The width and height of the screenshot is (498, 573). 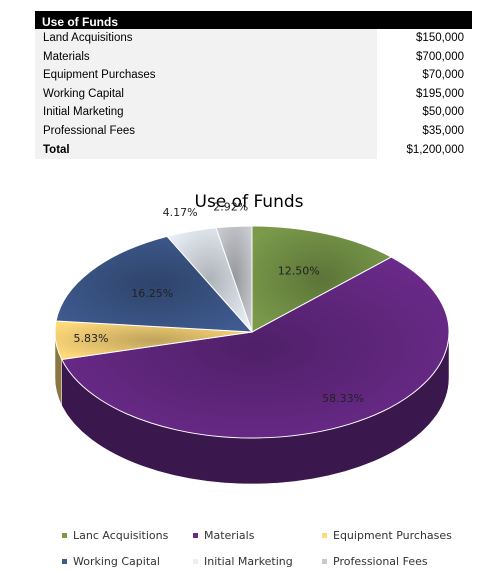 What do you see at coordinates (343, 398) in the screenshot?
I see `pie-data-label: 58.33%` at bounding box center [343, 398].